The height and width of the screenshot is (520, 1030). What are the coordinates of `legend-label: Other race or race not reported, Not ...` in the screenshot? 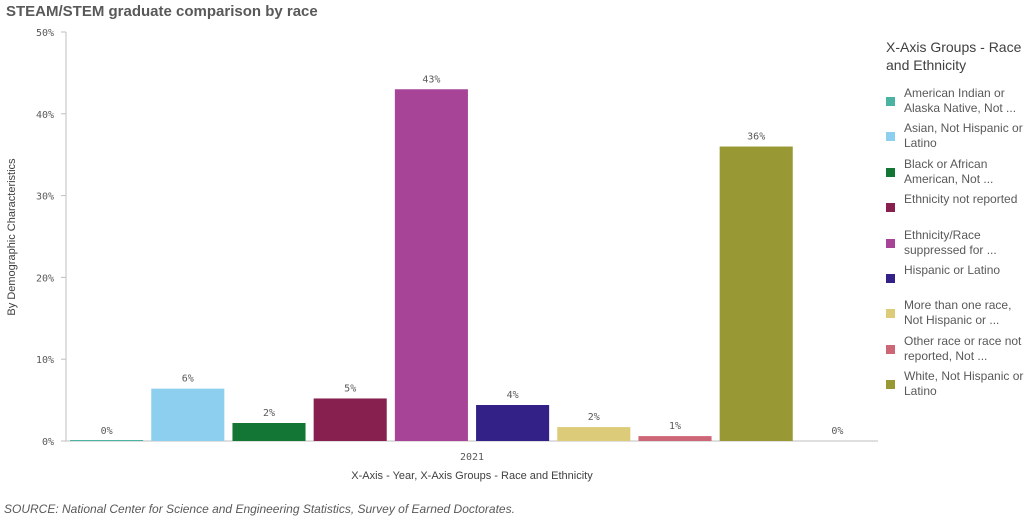 It's located at (963, 348).